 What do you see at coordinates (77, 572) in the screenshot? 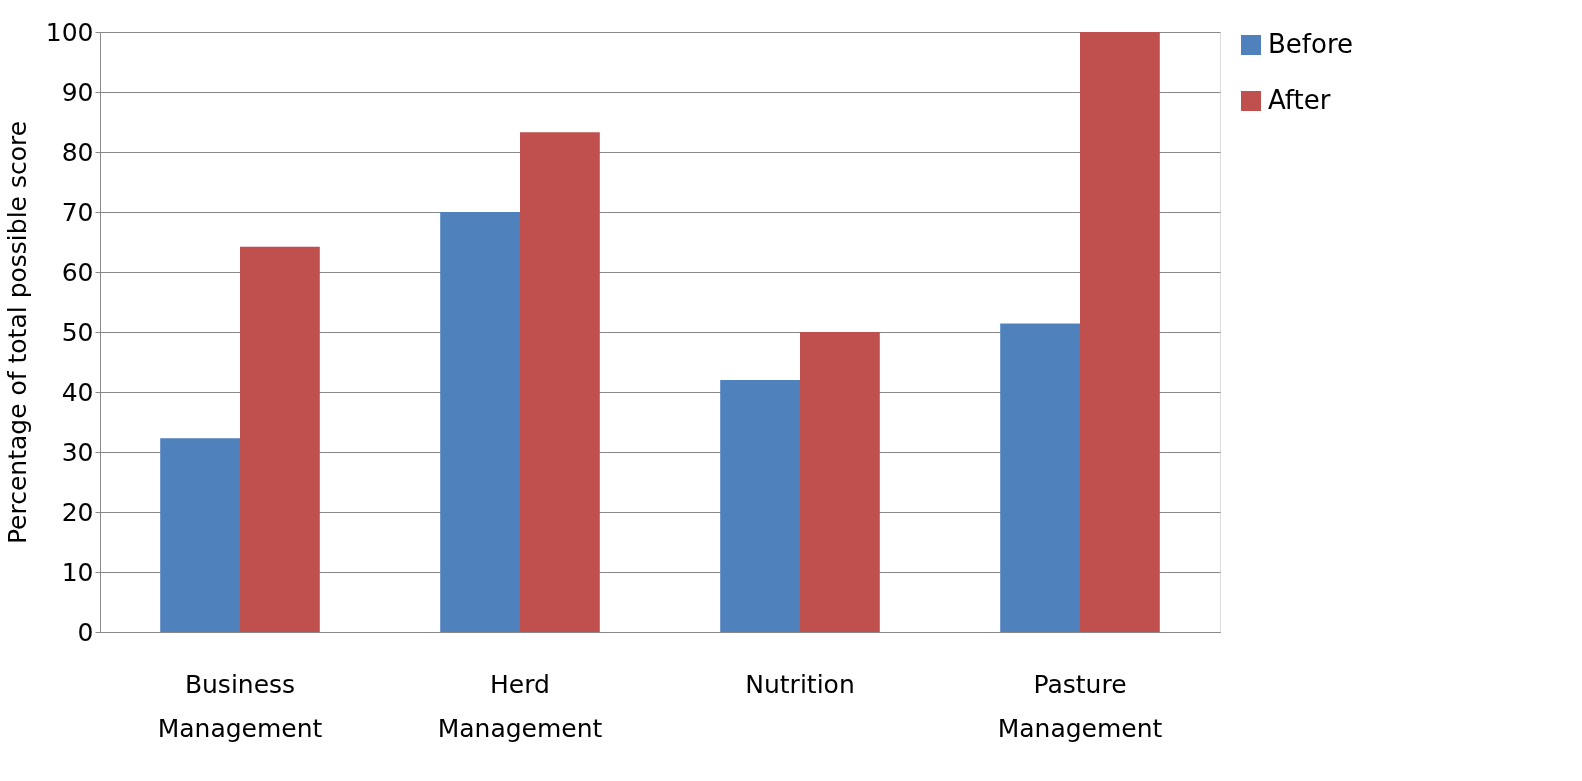
I see `y-tick-label: 10` at bounding box center [77, 572].